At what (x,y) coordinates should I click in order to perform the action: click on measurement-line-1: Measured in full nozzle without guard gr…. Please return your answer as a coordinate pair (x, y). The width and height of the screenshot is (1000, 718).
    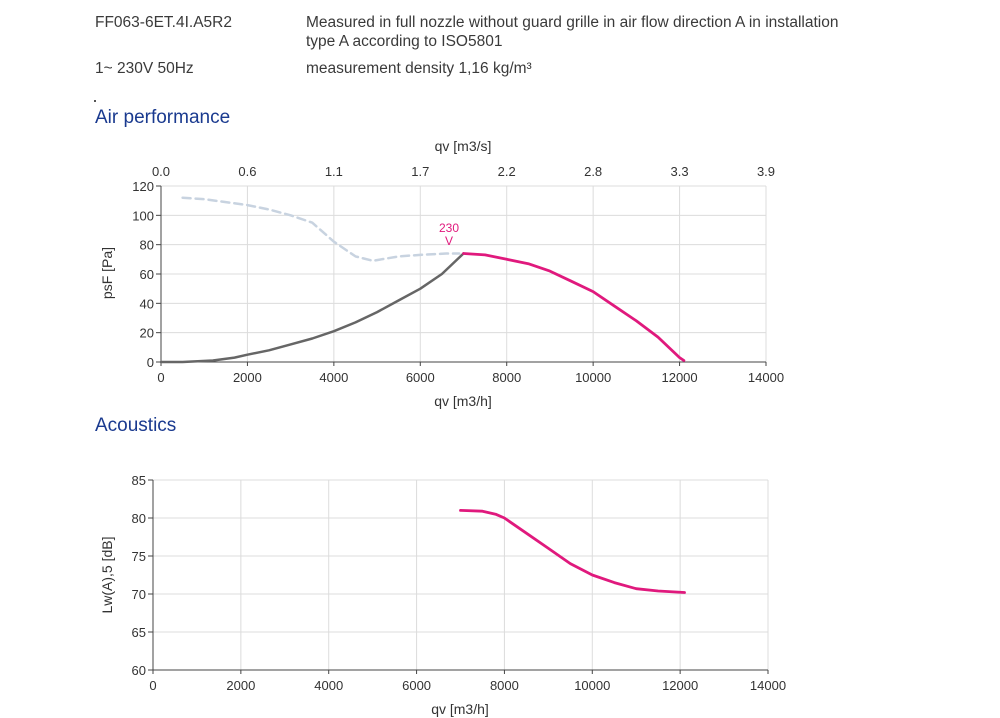
    Looking at the image, I should click on (572, 22).